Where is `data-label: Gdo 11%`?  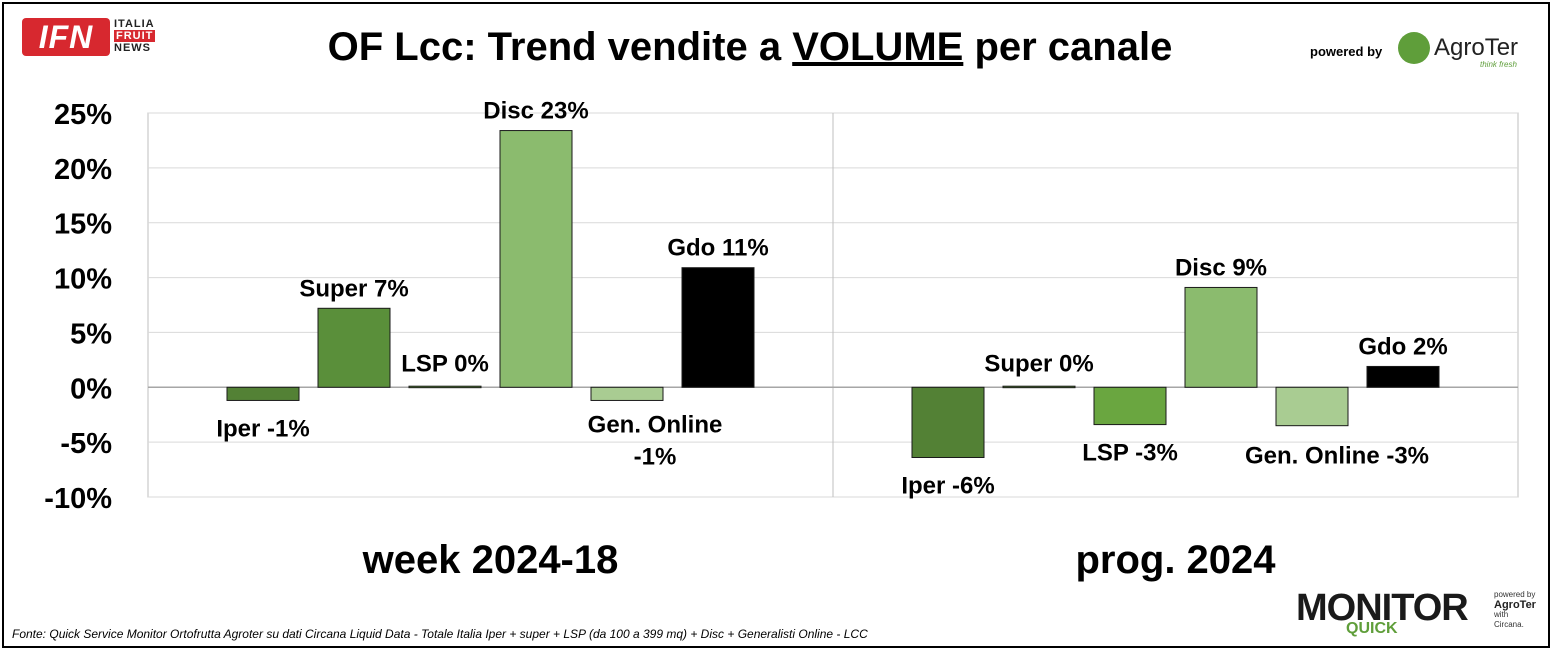 data-label: Gdo 11% is located at coordinates (717, 248).